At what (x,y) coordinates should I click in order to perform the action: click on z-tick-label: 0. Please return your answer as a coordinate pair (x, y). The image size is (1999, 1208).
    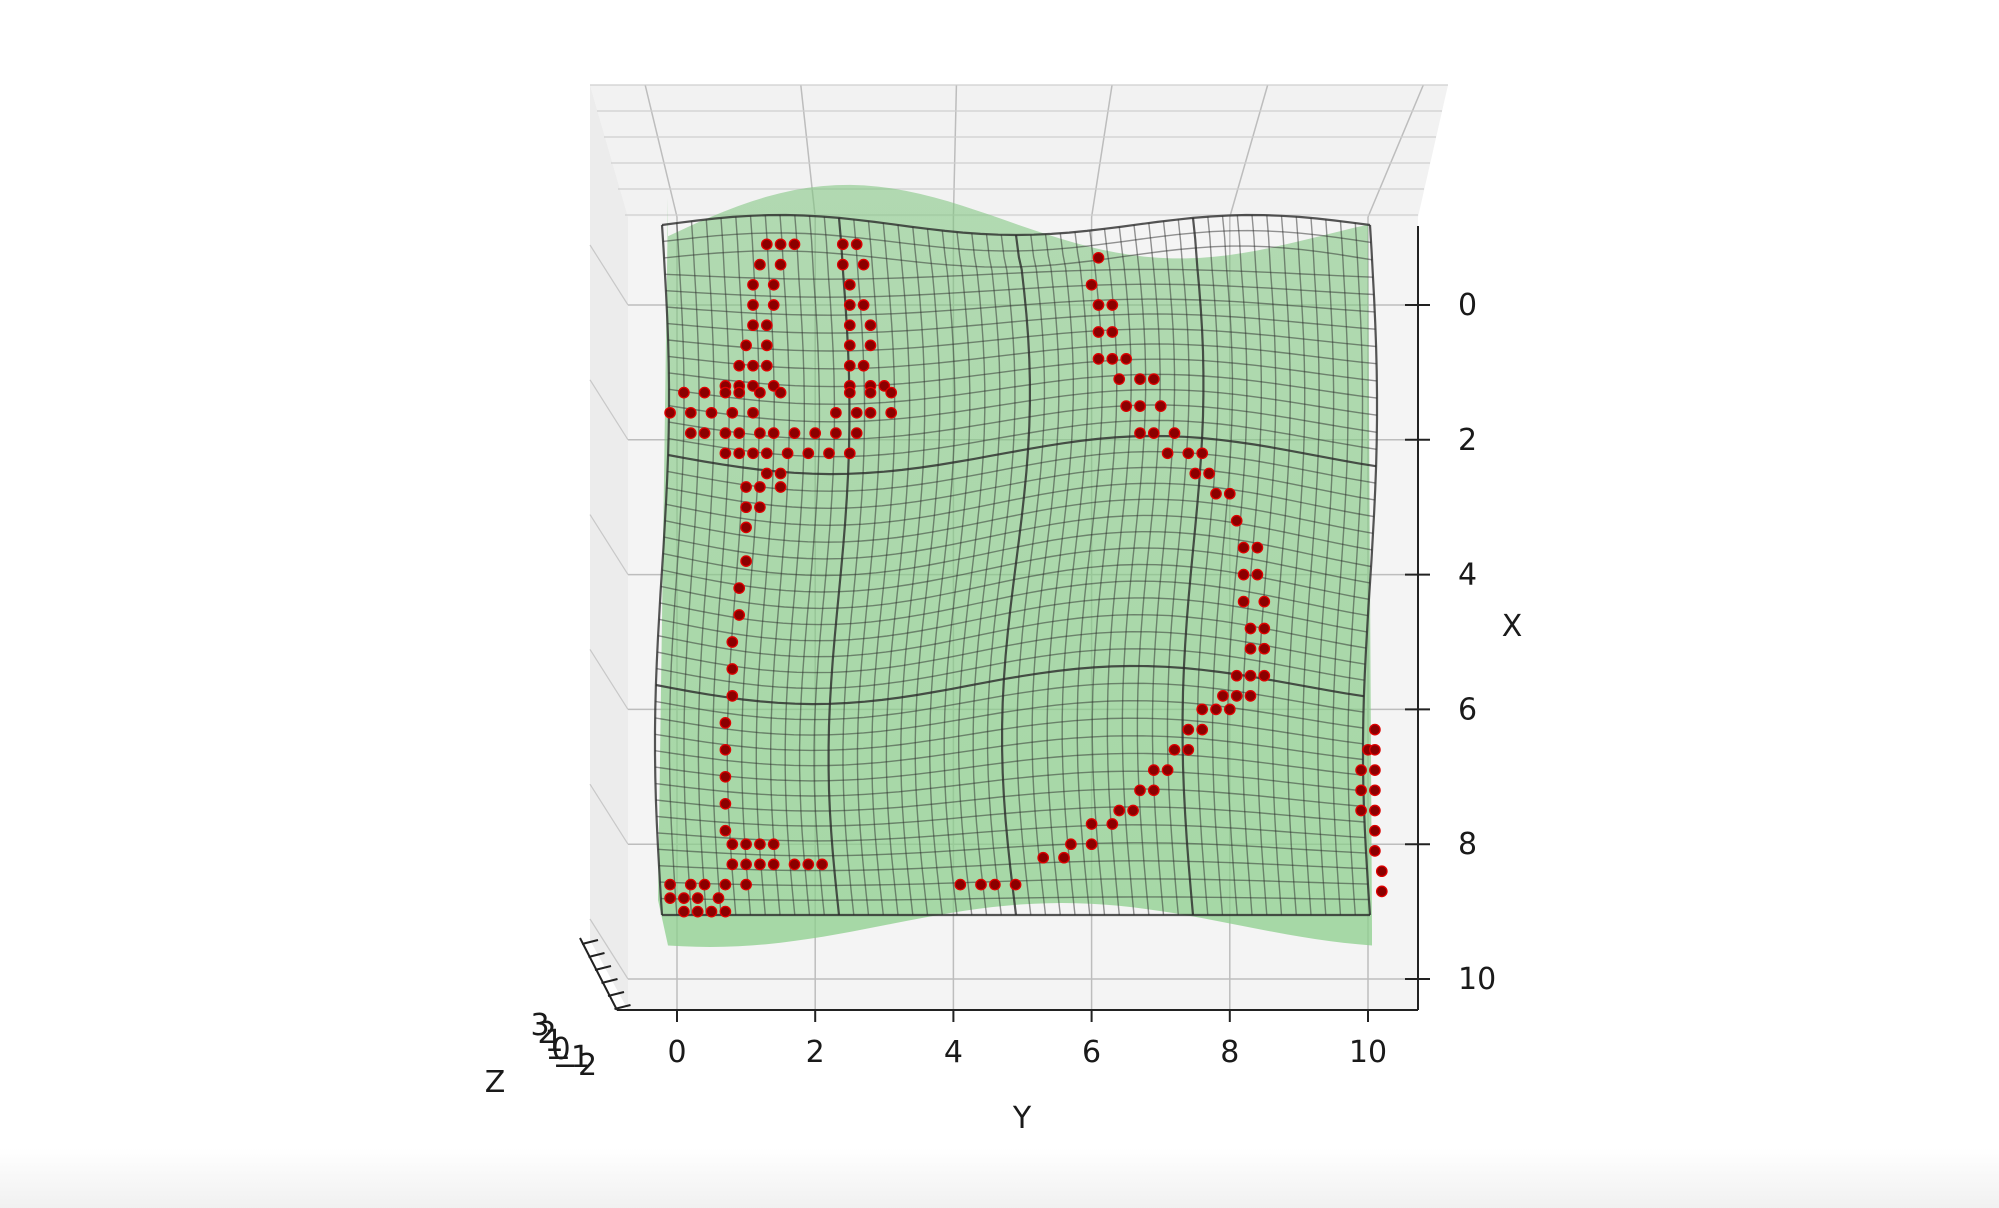
    Looking at the image, I should click on (560, 1049).